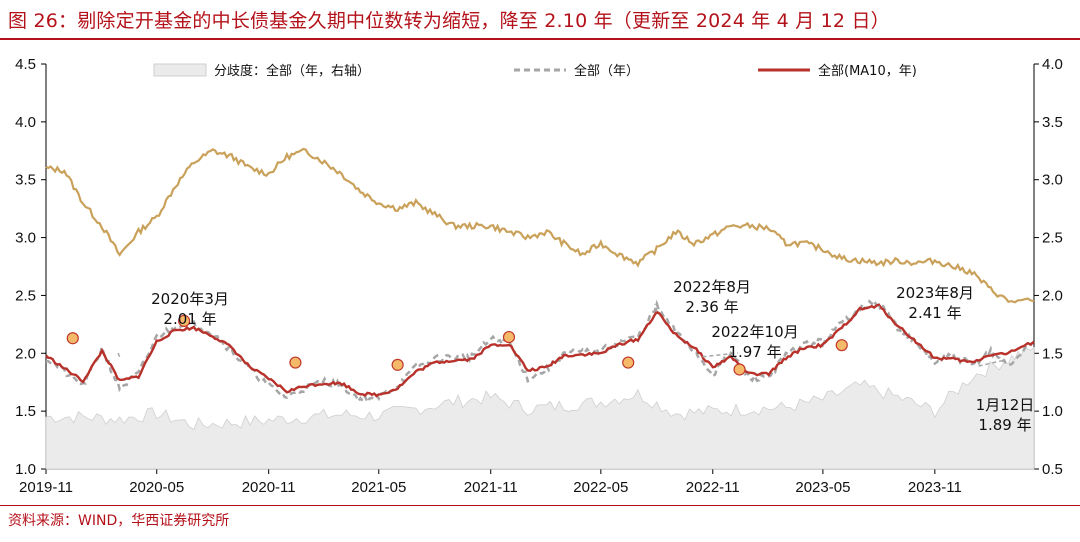  Describe the element at coordinates (119, 521) in the screenshot. I see `source-note: 资料来源：WIND，华西证券研究所` at that location.